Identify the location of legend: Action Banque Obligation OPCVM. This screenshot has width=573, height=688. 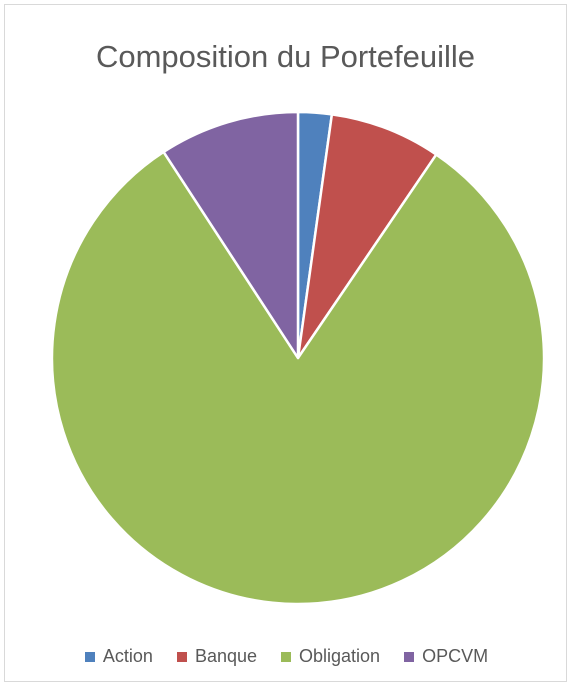
(286, 656).